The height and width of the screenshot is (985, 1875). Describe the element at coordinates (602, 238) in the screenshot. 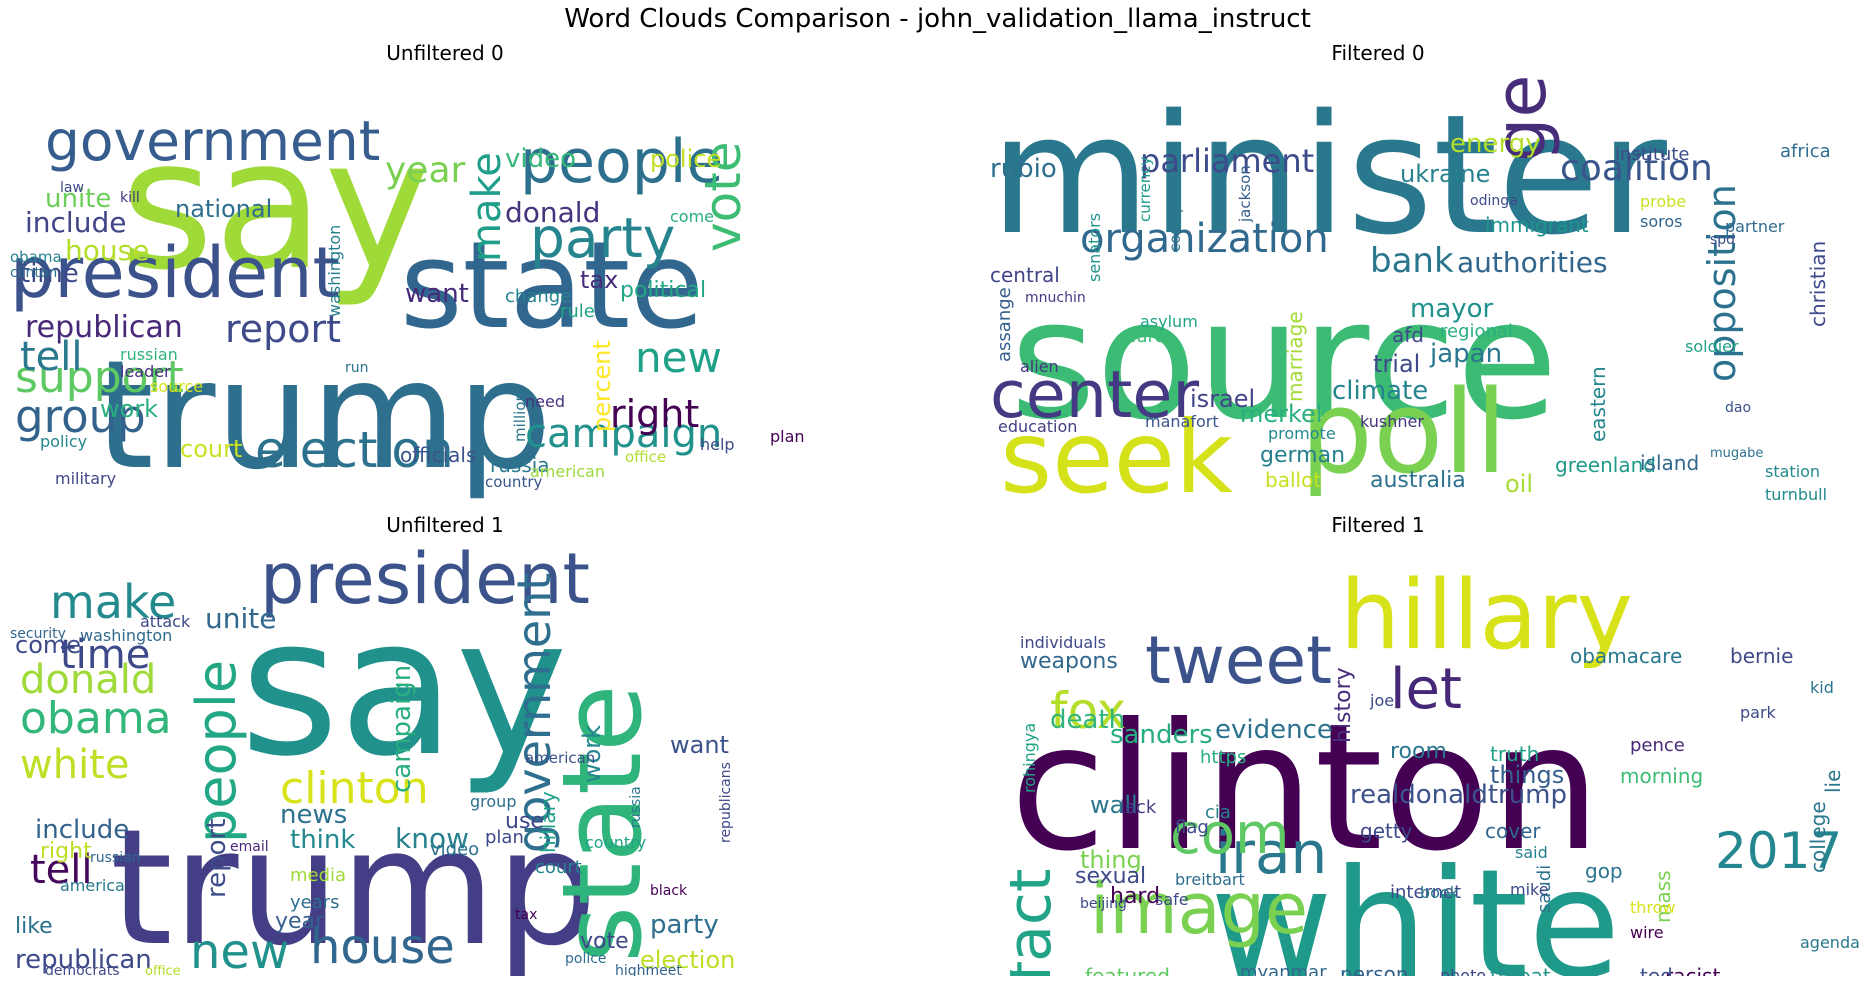

I see `word-party: party` at that location.